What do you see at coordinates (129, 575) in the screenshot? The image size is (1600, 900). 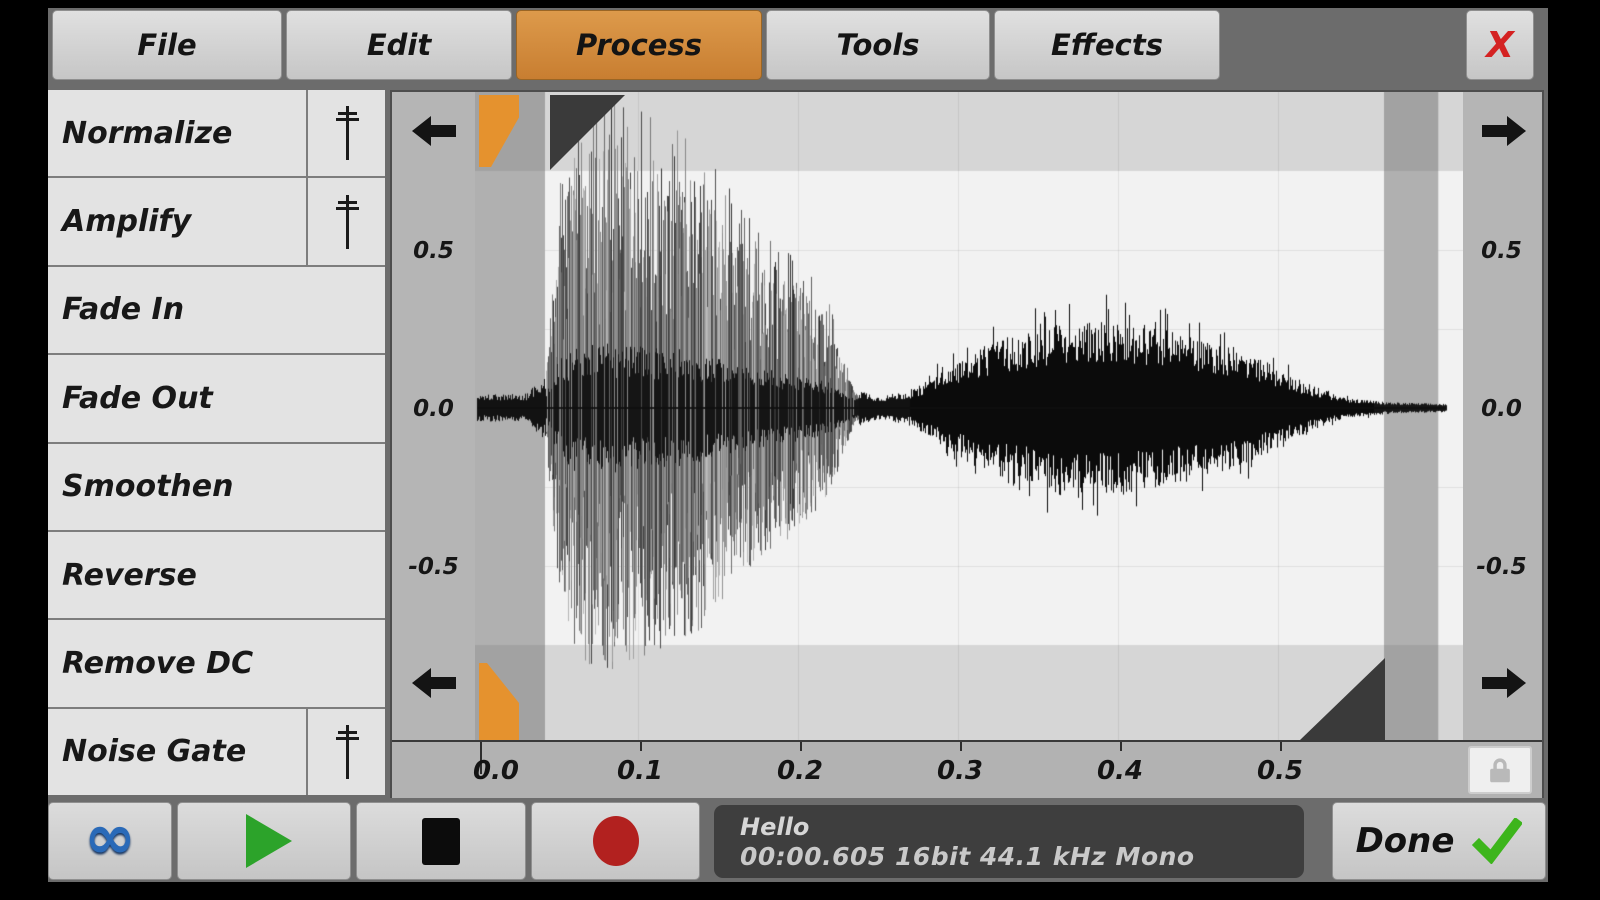 I see `sidebar-item-label: Reverse` at bounding box center [129, 575].